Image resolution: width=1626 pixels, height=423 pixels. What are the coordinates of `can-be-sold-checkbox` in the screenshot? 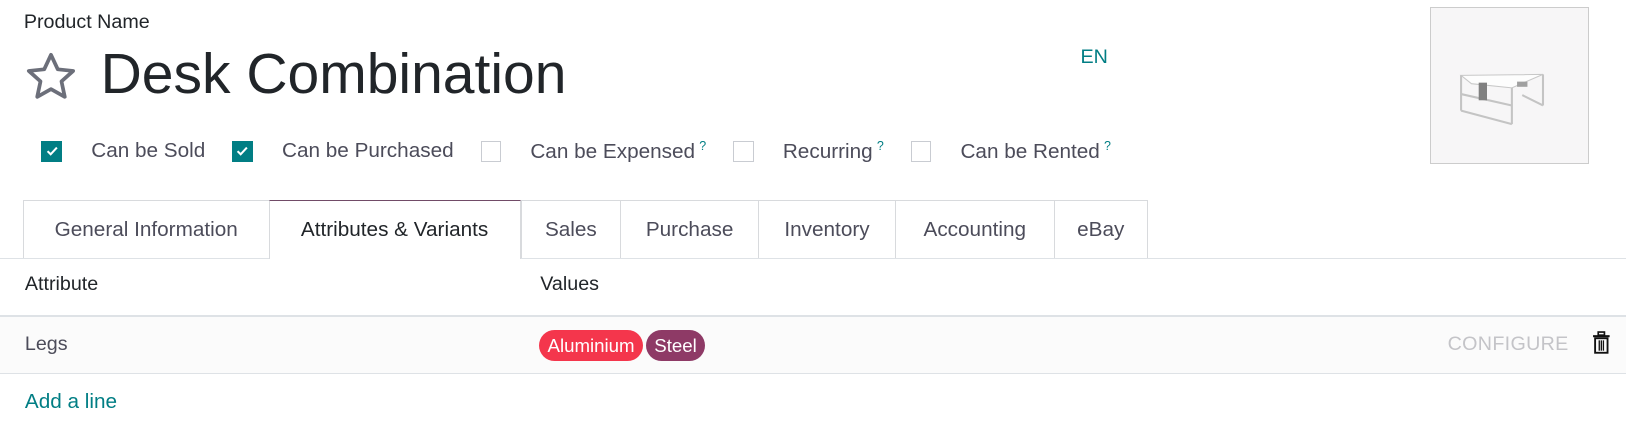 It's located at (52, 151).